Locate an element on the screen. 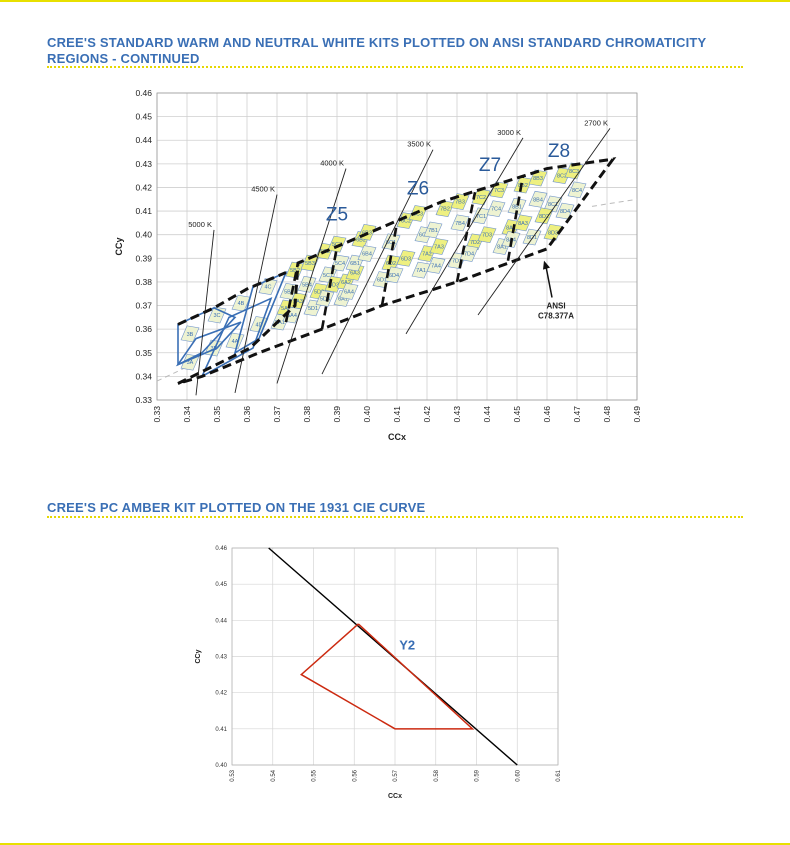 The image size is (790, 845). bin-label: 7B4 is located at coordinates (460, 224).